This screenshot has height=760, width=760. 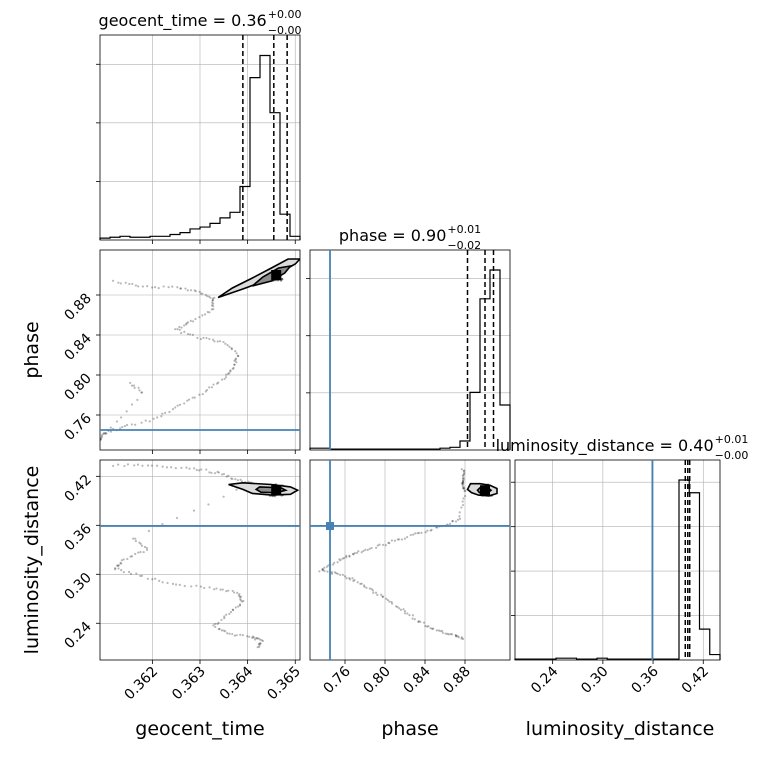 I want to click on luminosity-distance-vs-geocent-time-frame, so click(x=200, y=560).